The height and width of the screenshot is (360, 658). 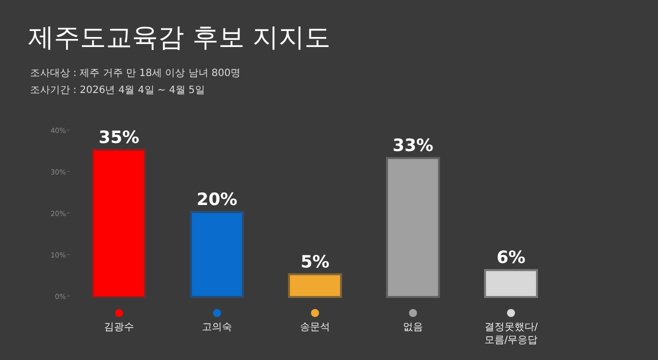 I want to click on xtick: 송문석, so click(x=315, y=327).